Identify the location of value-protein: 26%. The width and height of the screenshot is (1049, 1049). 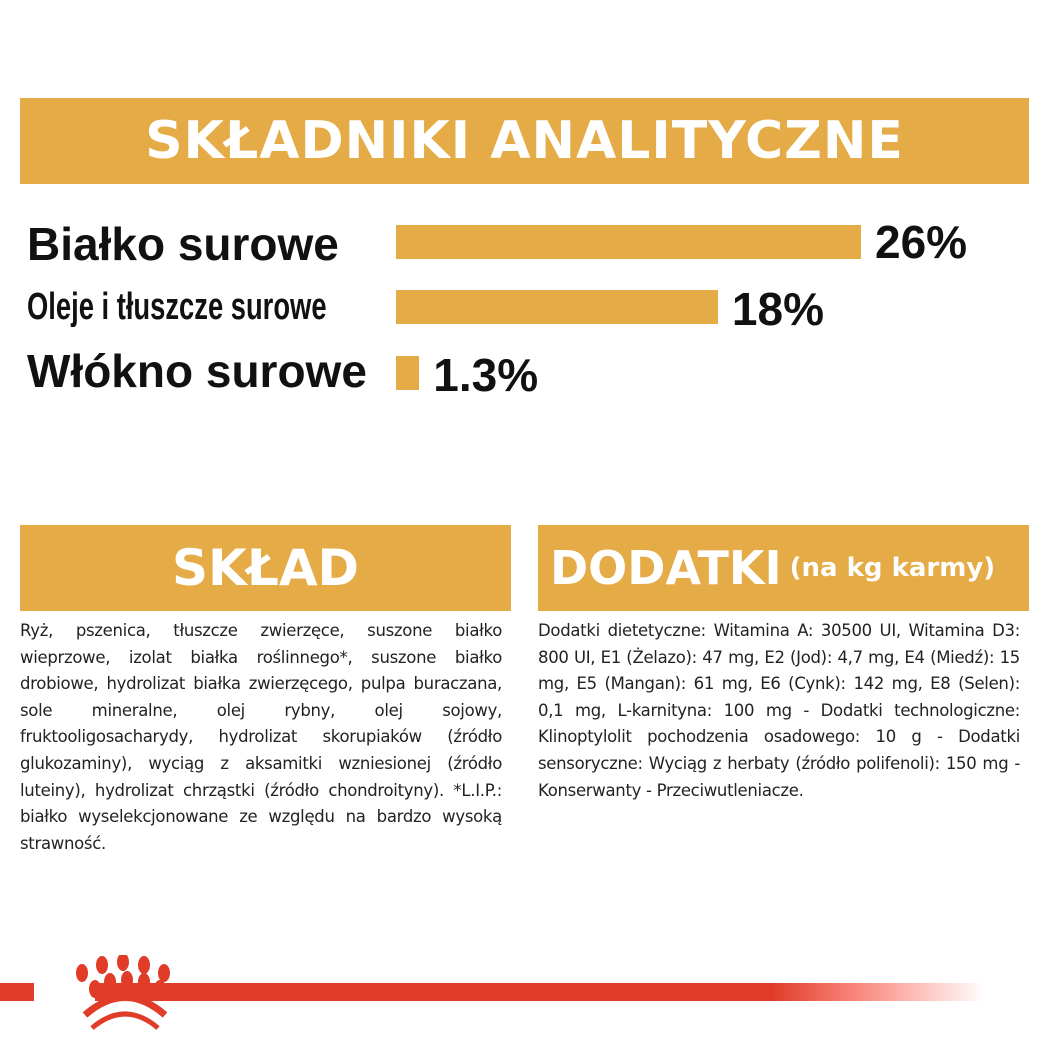
(921, 242).